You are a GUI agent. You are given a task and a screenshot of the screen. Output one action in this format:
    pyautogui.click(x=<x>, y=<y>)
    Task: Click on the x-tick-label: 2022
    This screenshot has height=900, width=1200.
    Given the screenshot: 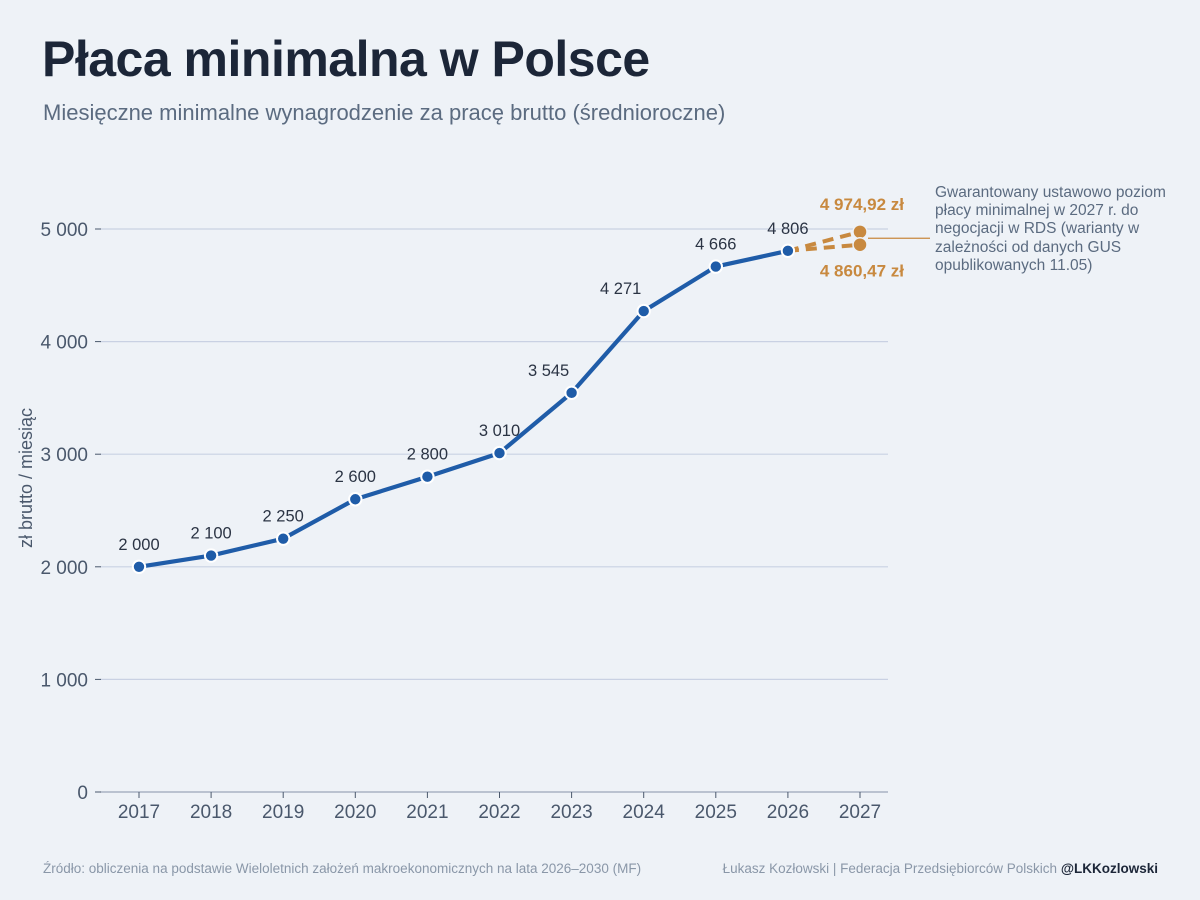 What is the action you would take?
    pyautogui.click(x=499, y=812)
    